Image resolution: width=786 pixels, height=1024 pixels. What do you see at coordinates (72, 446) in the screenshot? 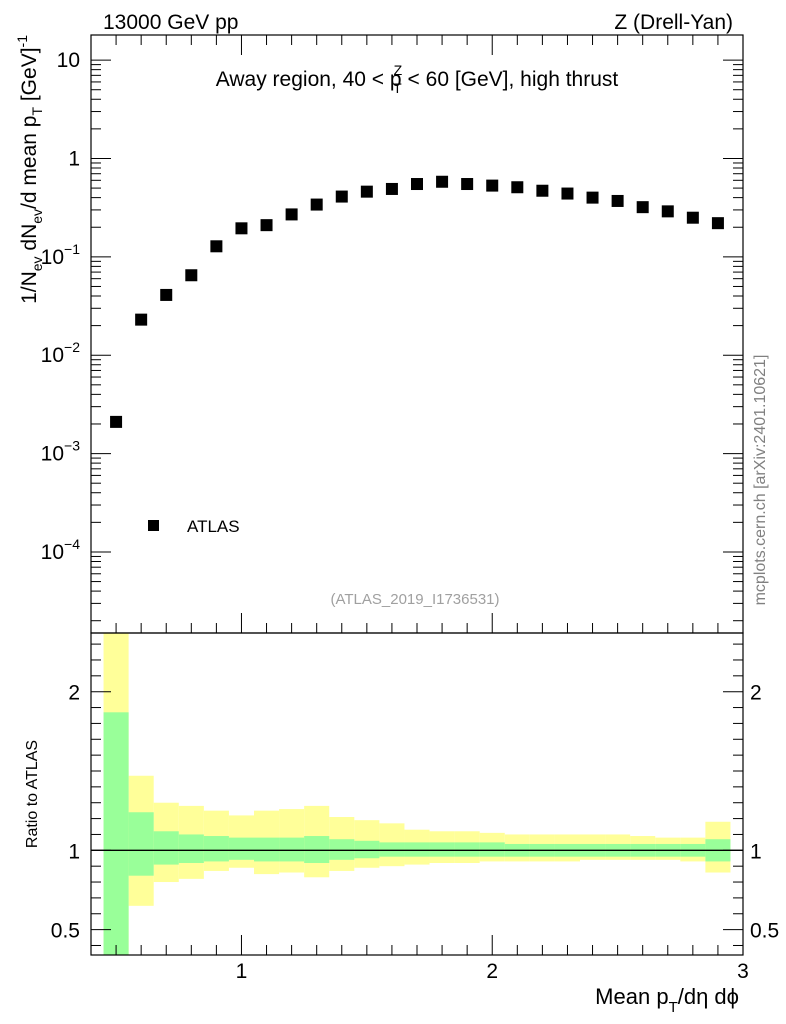
I see `y-tick-exponent: −3` at bounding box center [72, 446].